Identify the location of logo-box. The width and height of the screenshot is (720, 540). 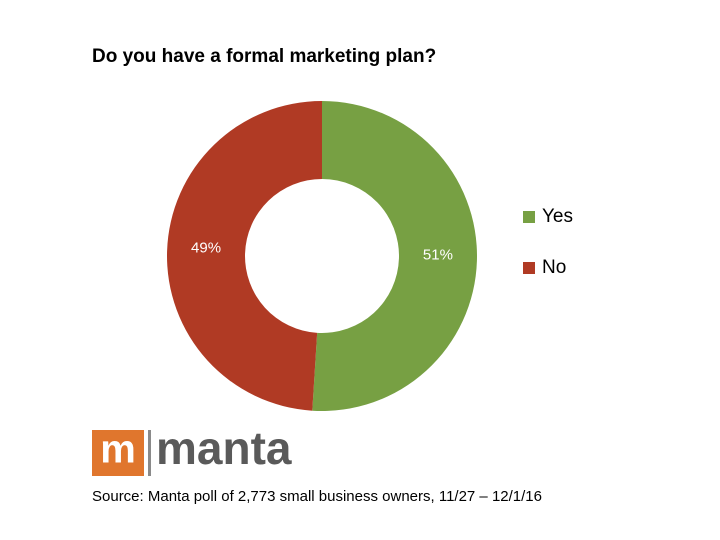
(118, 453).